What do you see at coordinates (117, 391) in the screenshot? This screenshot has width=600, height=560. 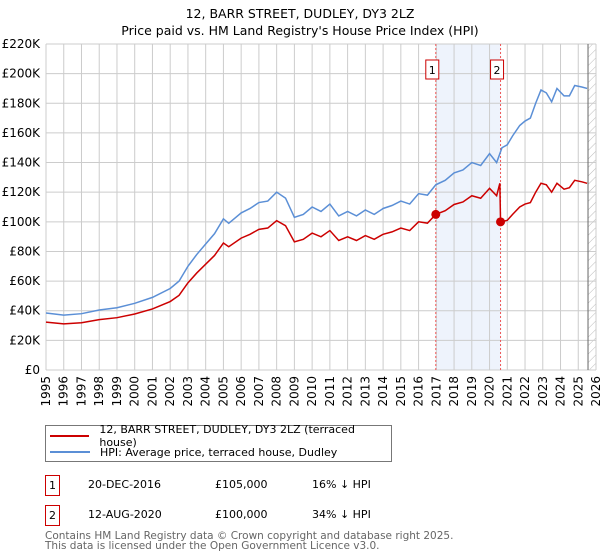 I see `x-tick-label: 1999` at bounding box center [117, 391].